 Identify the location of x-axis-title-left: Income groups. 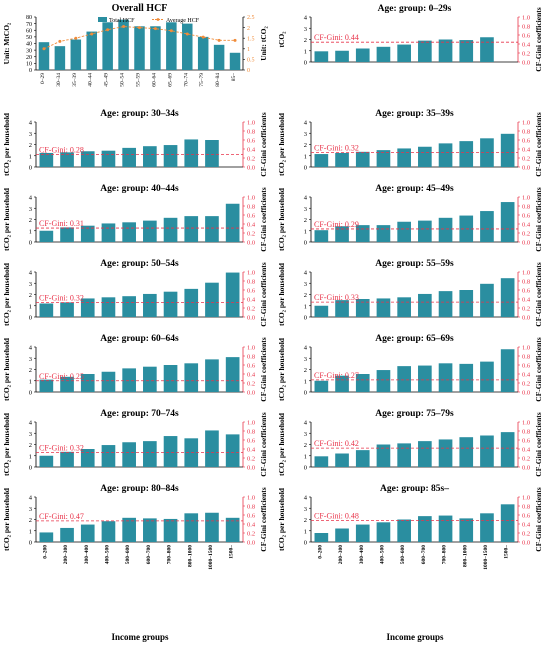
(140, 637).